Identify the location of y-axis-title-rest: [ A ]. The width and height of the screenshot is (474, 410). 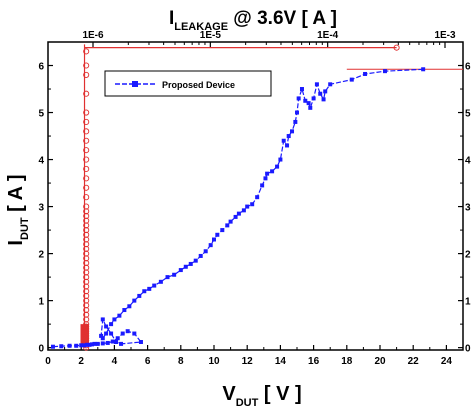
(16, 195).